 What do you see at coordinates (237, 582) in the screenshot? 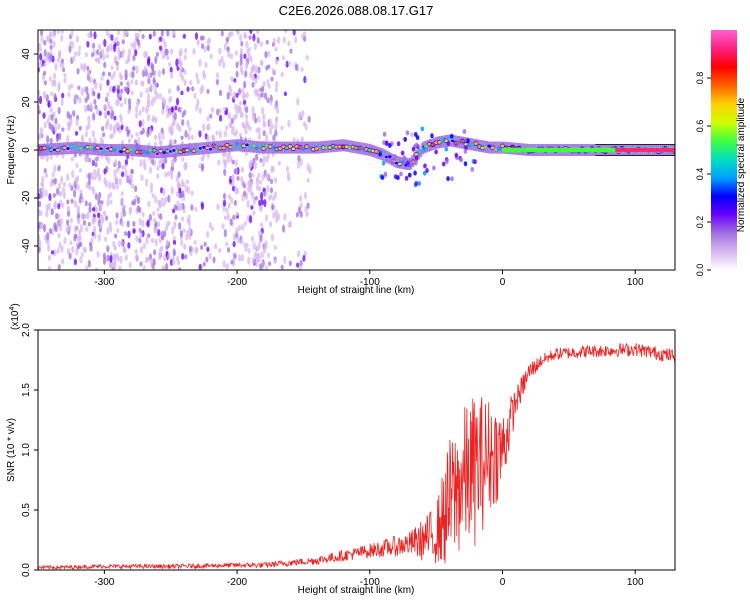
I see `snr-x-tick-label: -200` at bounding box center [237, 582].